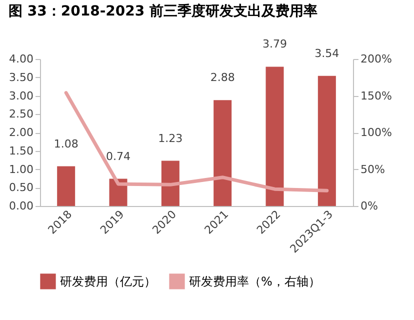  I want to click on y-tick-label: 0.50, so click(21, 187).